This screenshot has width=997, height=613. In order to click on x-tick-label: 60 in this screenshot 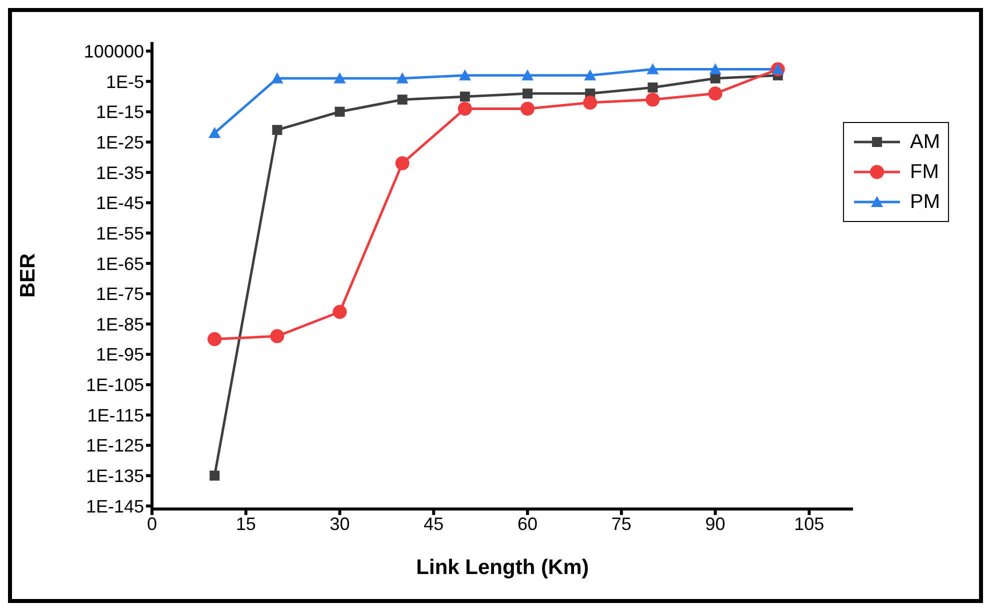, I will do `click(528, 524)`.